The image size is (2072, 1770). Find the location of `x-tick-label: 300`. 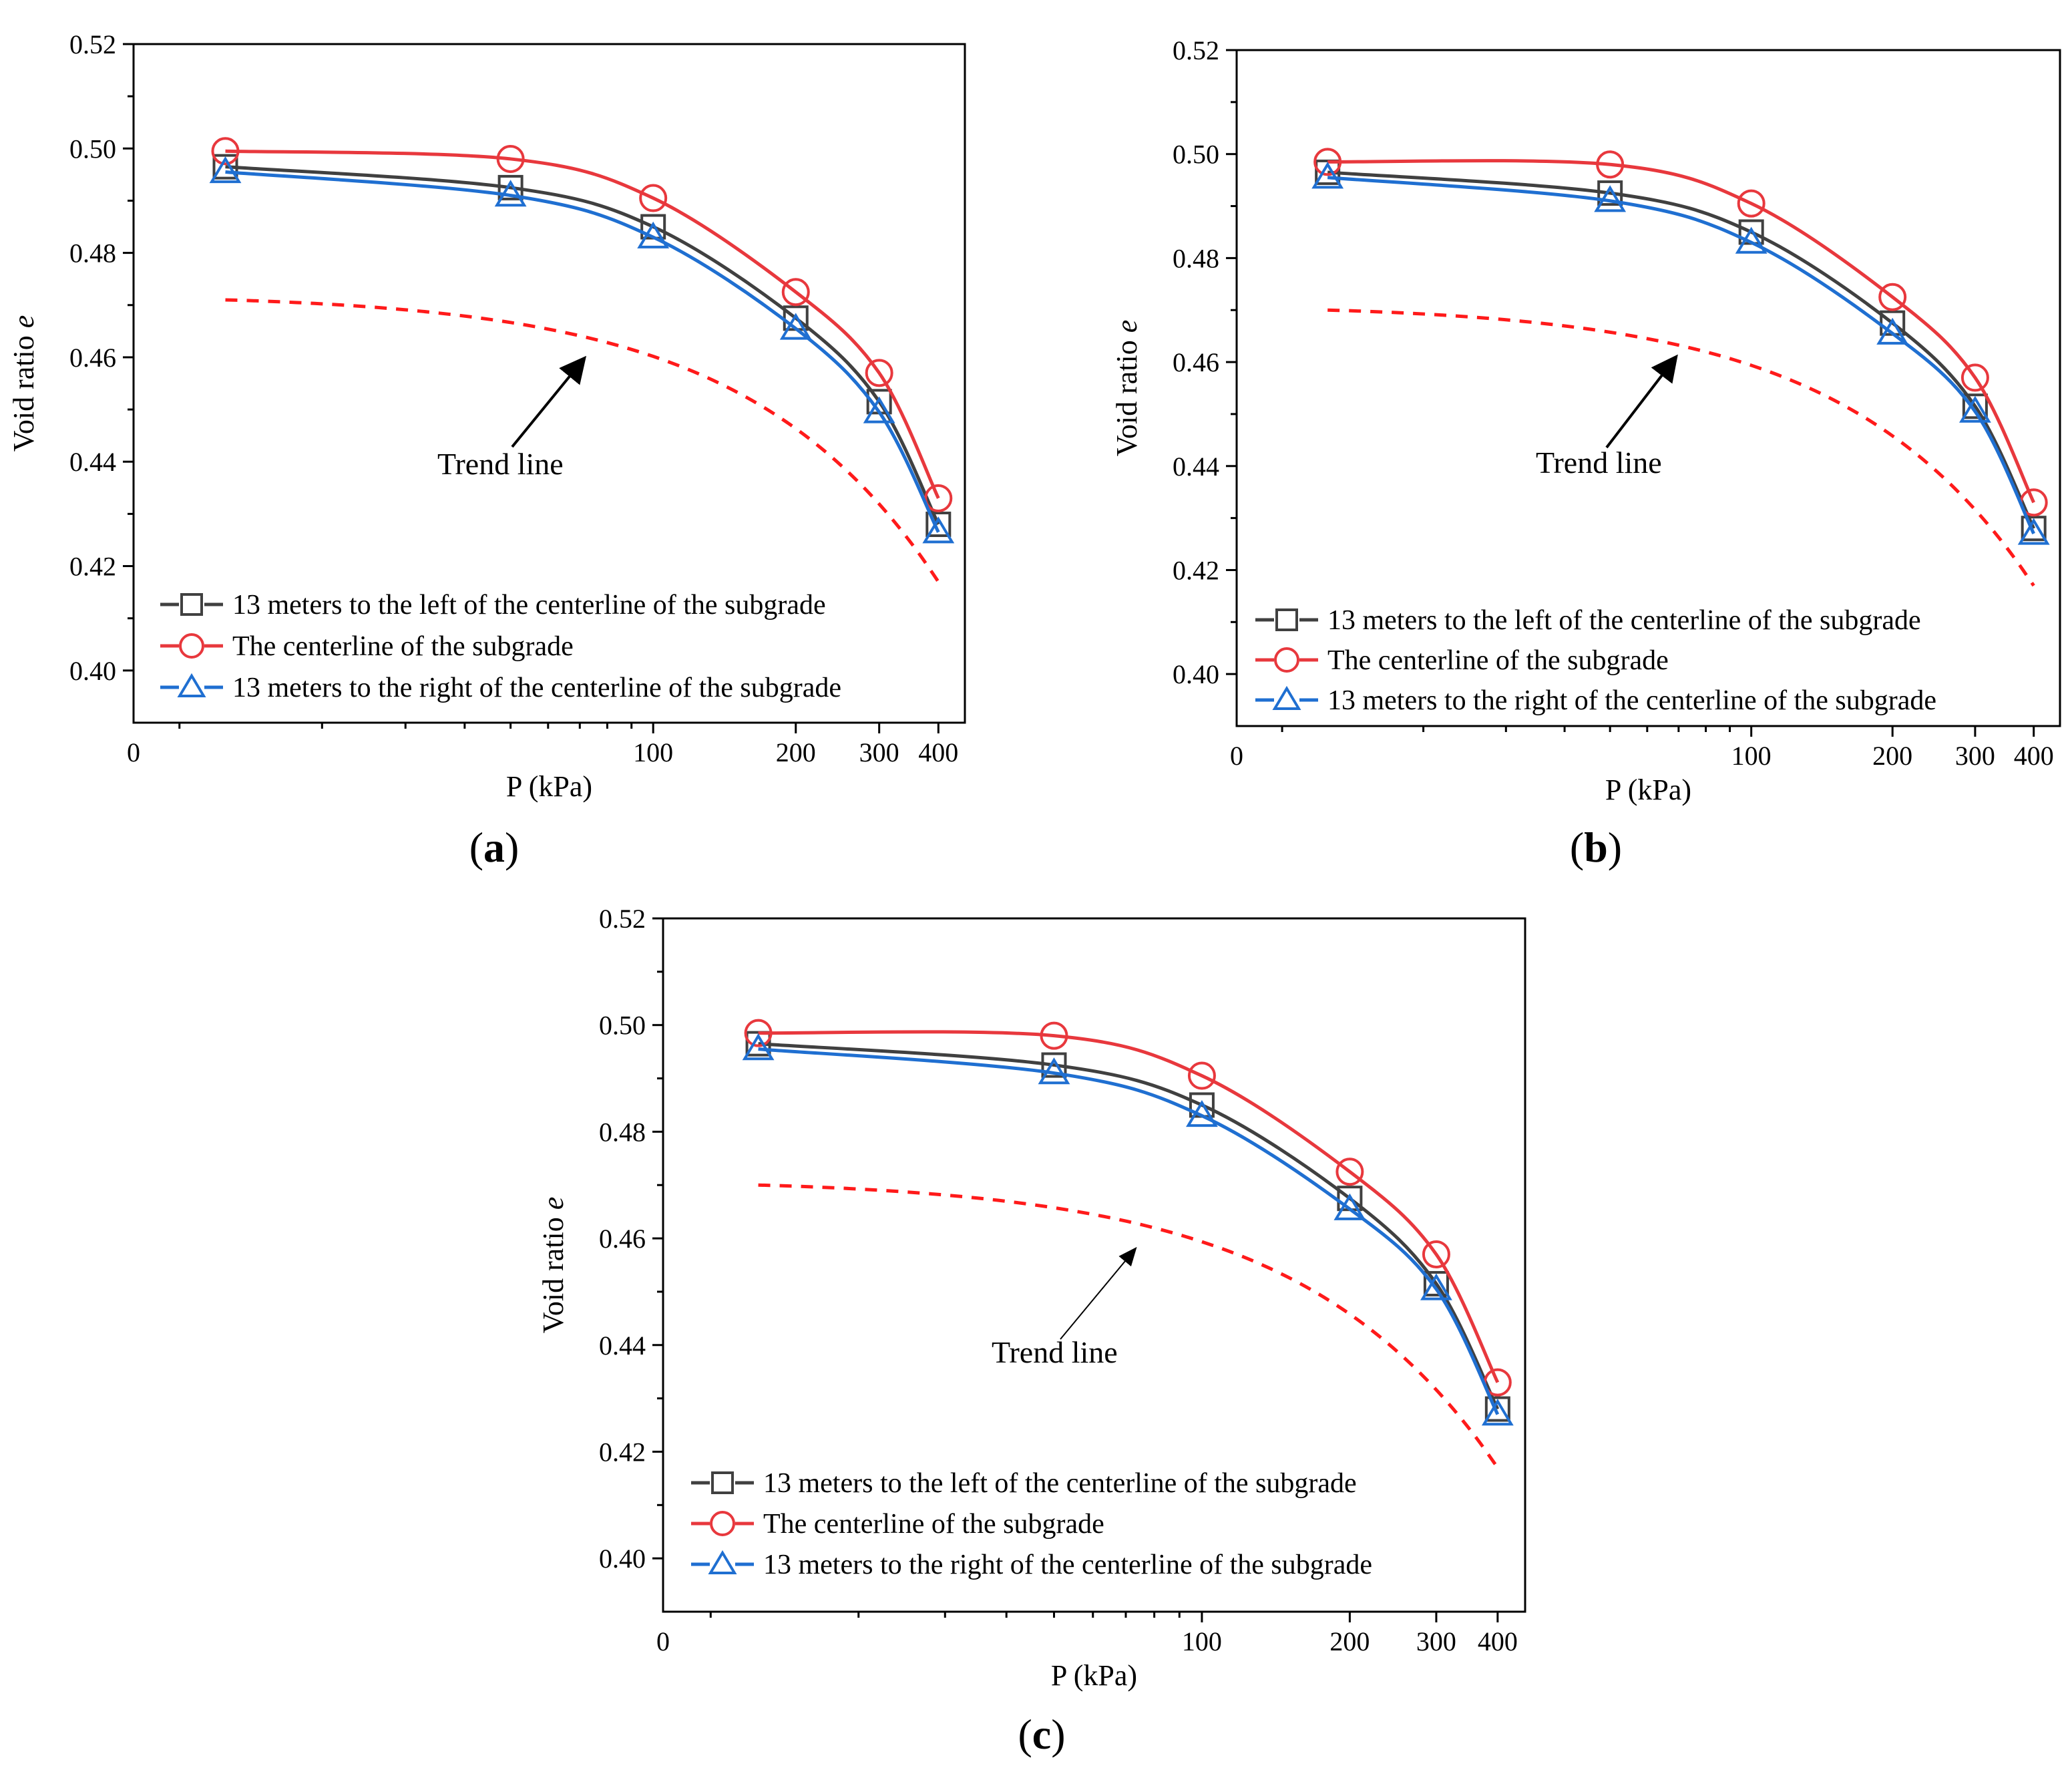

x-tick-label: 300 is located at coordinates (1436, 1641).